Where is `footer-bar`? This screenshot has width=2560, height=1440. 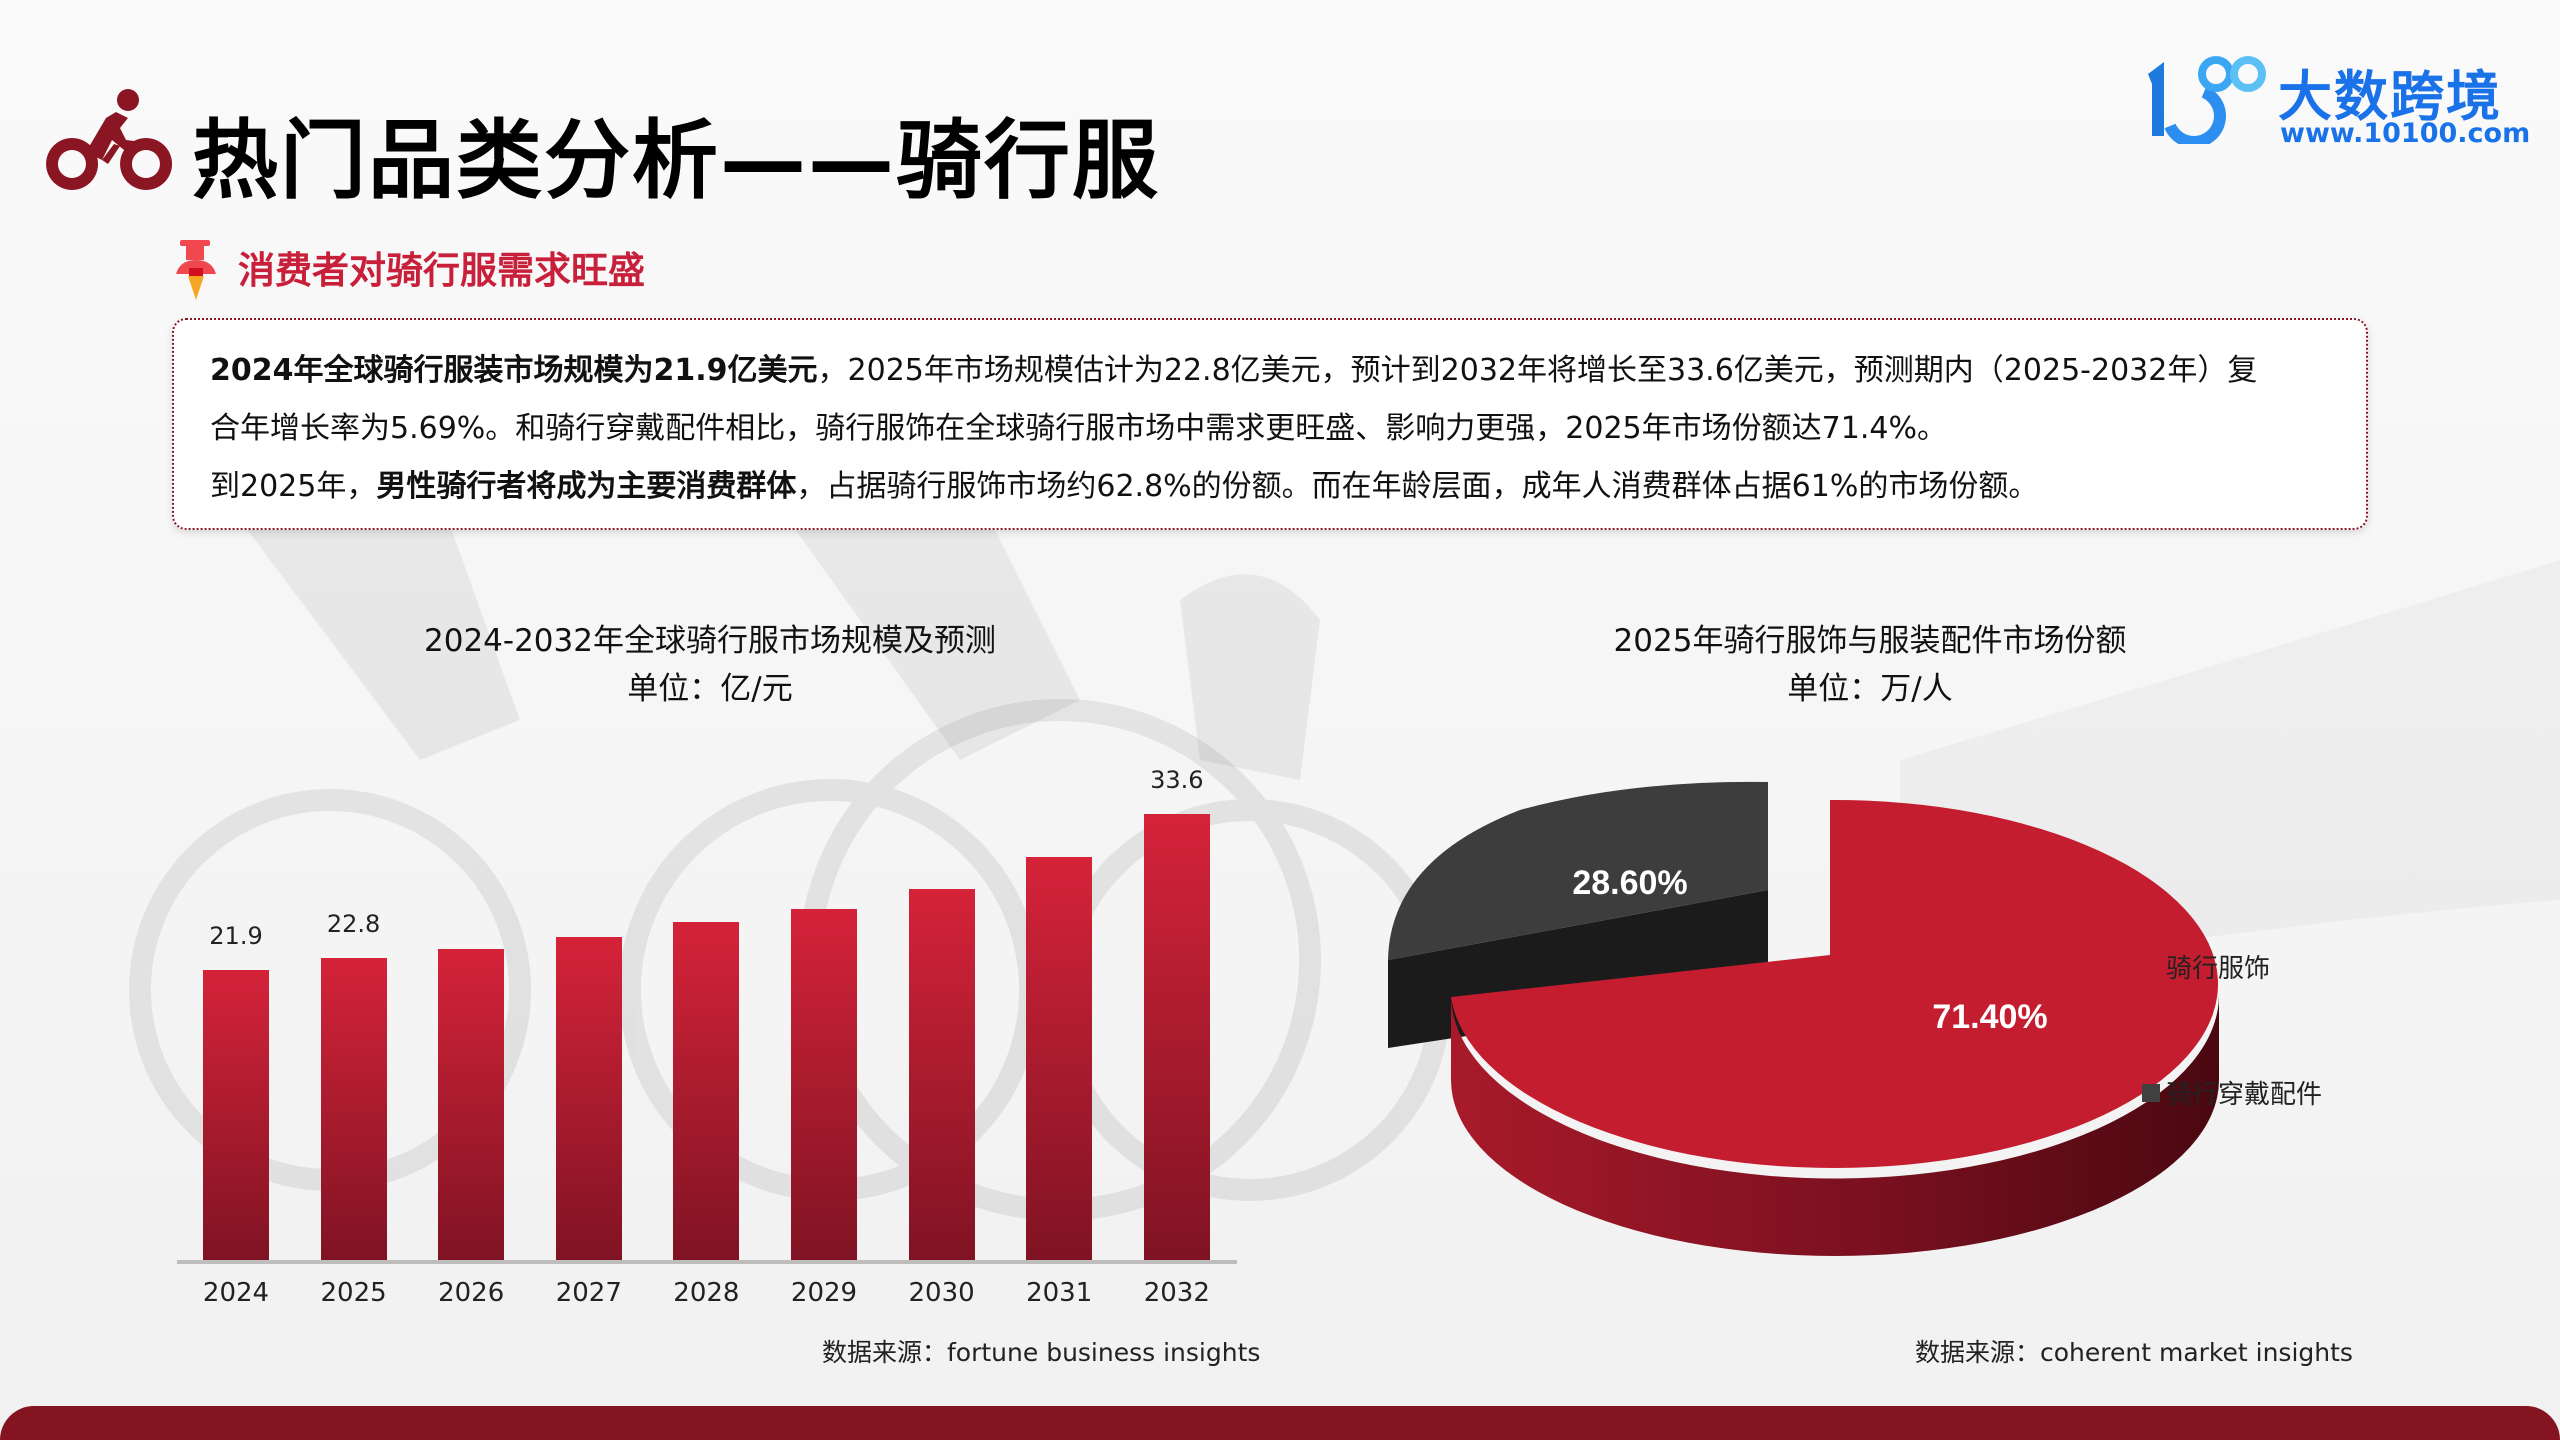
footer-bar is located at coordinates (1280, 1423).